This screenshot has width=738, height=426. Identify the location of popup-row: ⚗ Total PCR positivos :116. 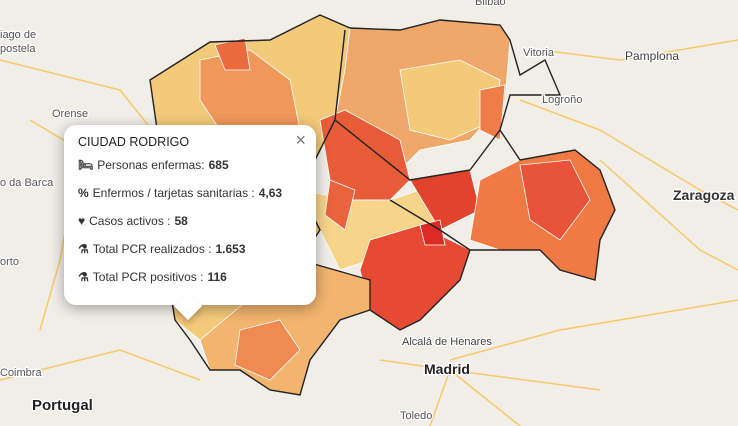
(152, 277).